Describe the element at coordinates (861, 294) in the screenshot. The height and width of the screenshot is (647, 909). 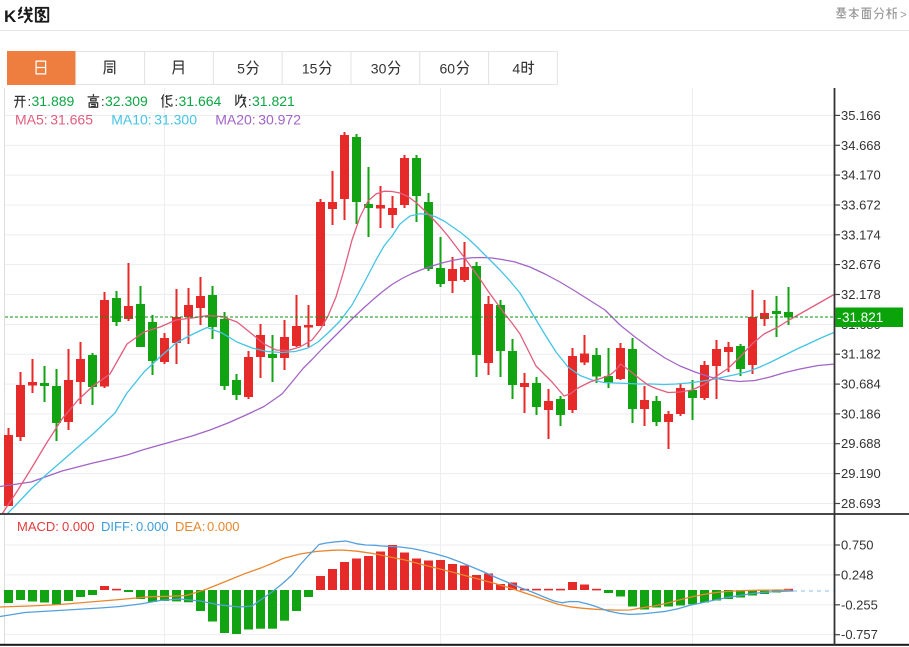
I see `svg-text: 32.178` at that location.